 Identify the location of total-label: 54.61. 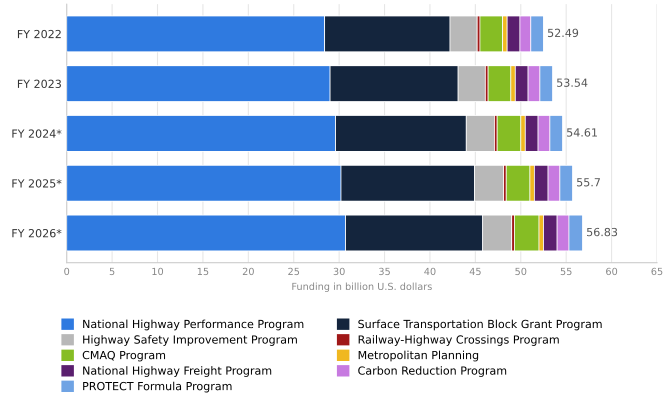
(582, 132).